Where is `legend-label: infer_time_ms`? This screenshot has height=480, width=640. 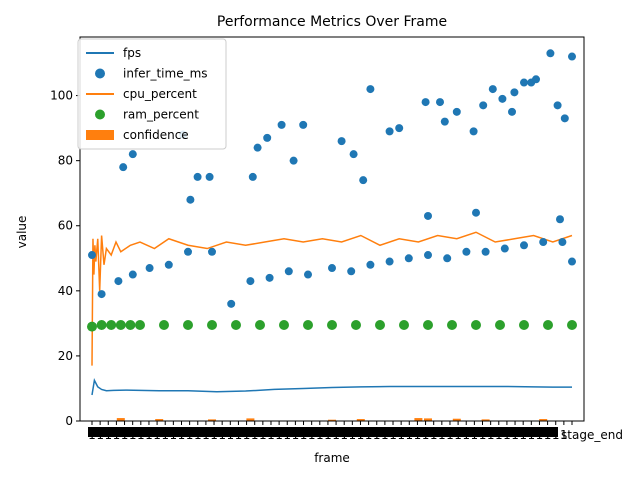 legend-label: infer_time_ms is located at coordinates (165, 74).